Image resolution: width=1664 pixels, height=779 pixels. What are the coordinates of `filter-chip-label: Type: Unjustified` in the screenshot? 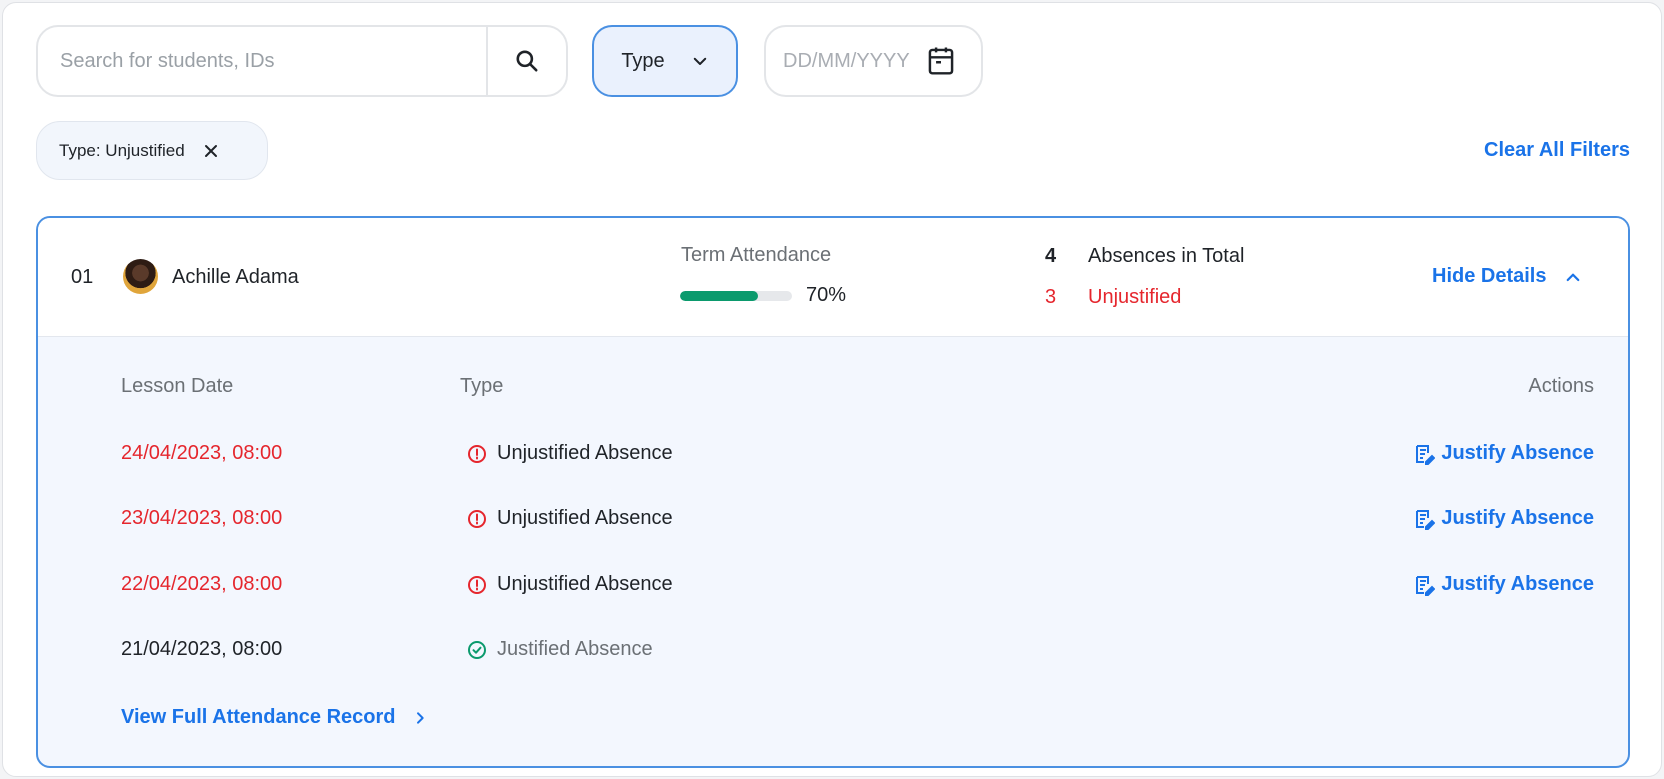 It's located at (122, 150).